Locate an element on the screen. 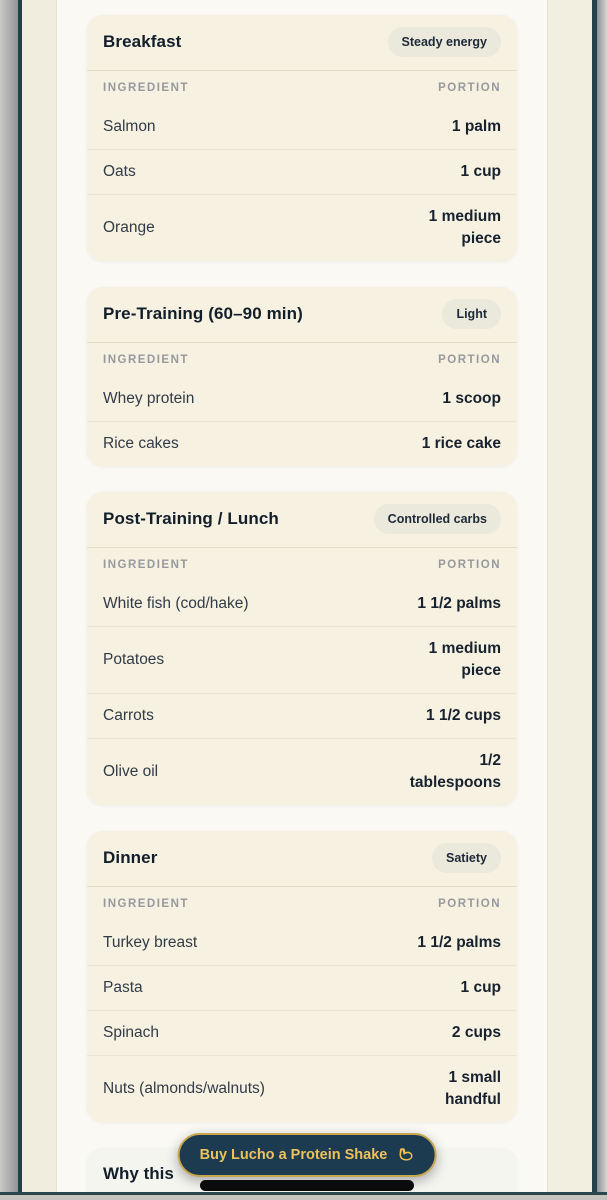  ingredient-name: Salmon is located at coordinates (129, 126).